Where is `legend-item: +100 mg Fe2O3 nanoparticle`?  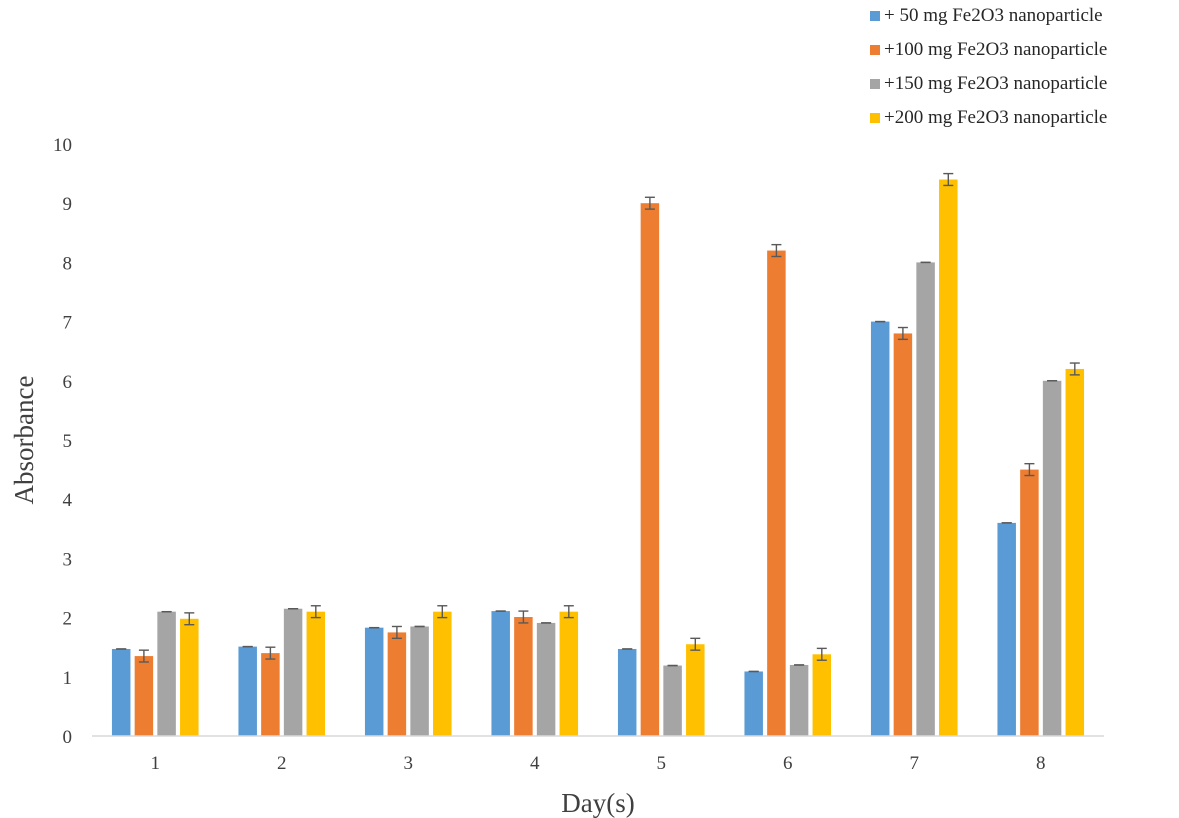 legend-item: +100 mg Fe2O3 nanoparticle is located at coordinates (989, 49).